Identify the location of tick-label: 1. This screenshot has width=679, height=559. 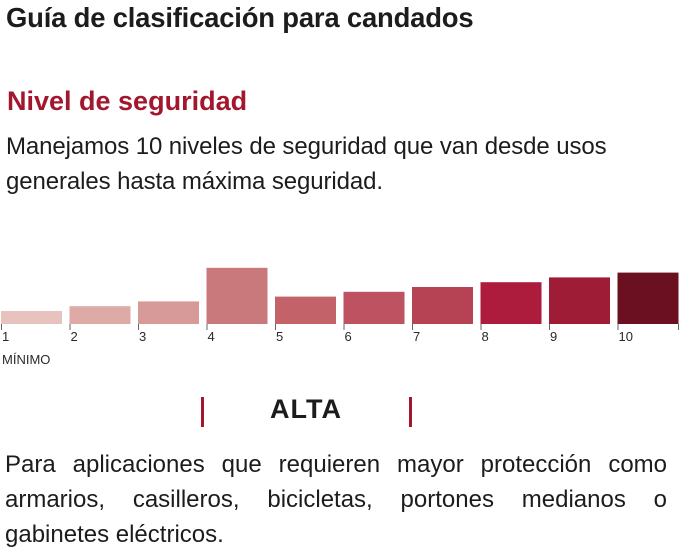
(5, 336).